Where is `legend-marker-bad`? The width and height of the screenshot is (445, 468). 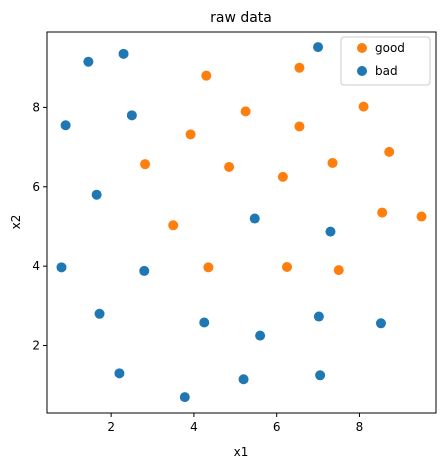 legend-marker-bad is located at coordinates (362, 71).